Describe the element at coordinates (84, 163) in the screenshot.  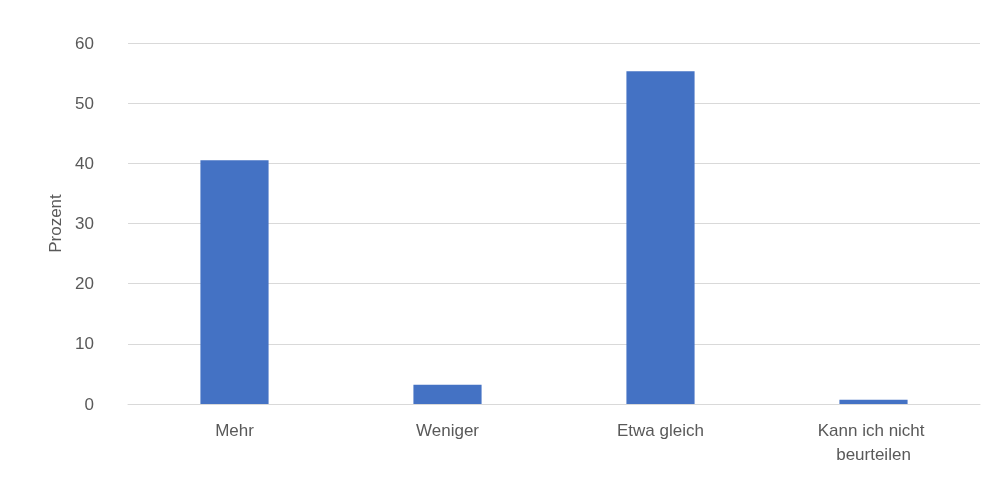
I see `y-tick-label: 40` at that location.